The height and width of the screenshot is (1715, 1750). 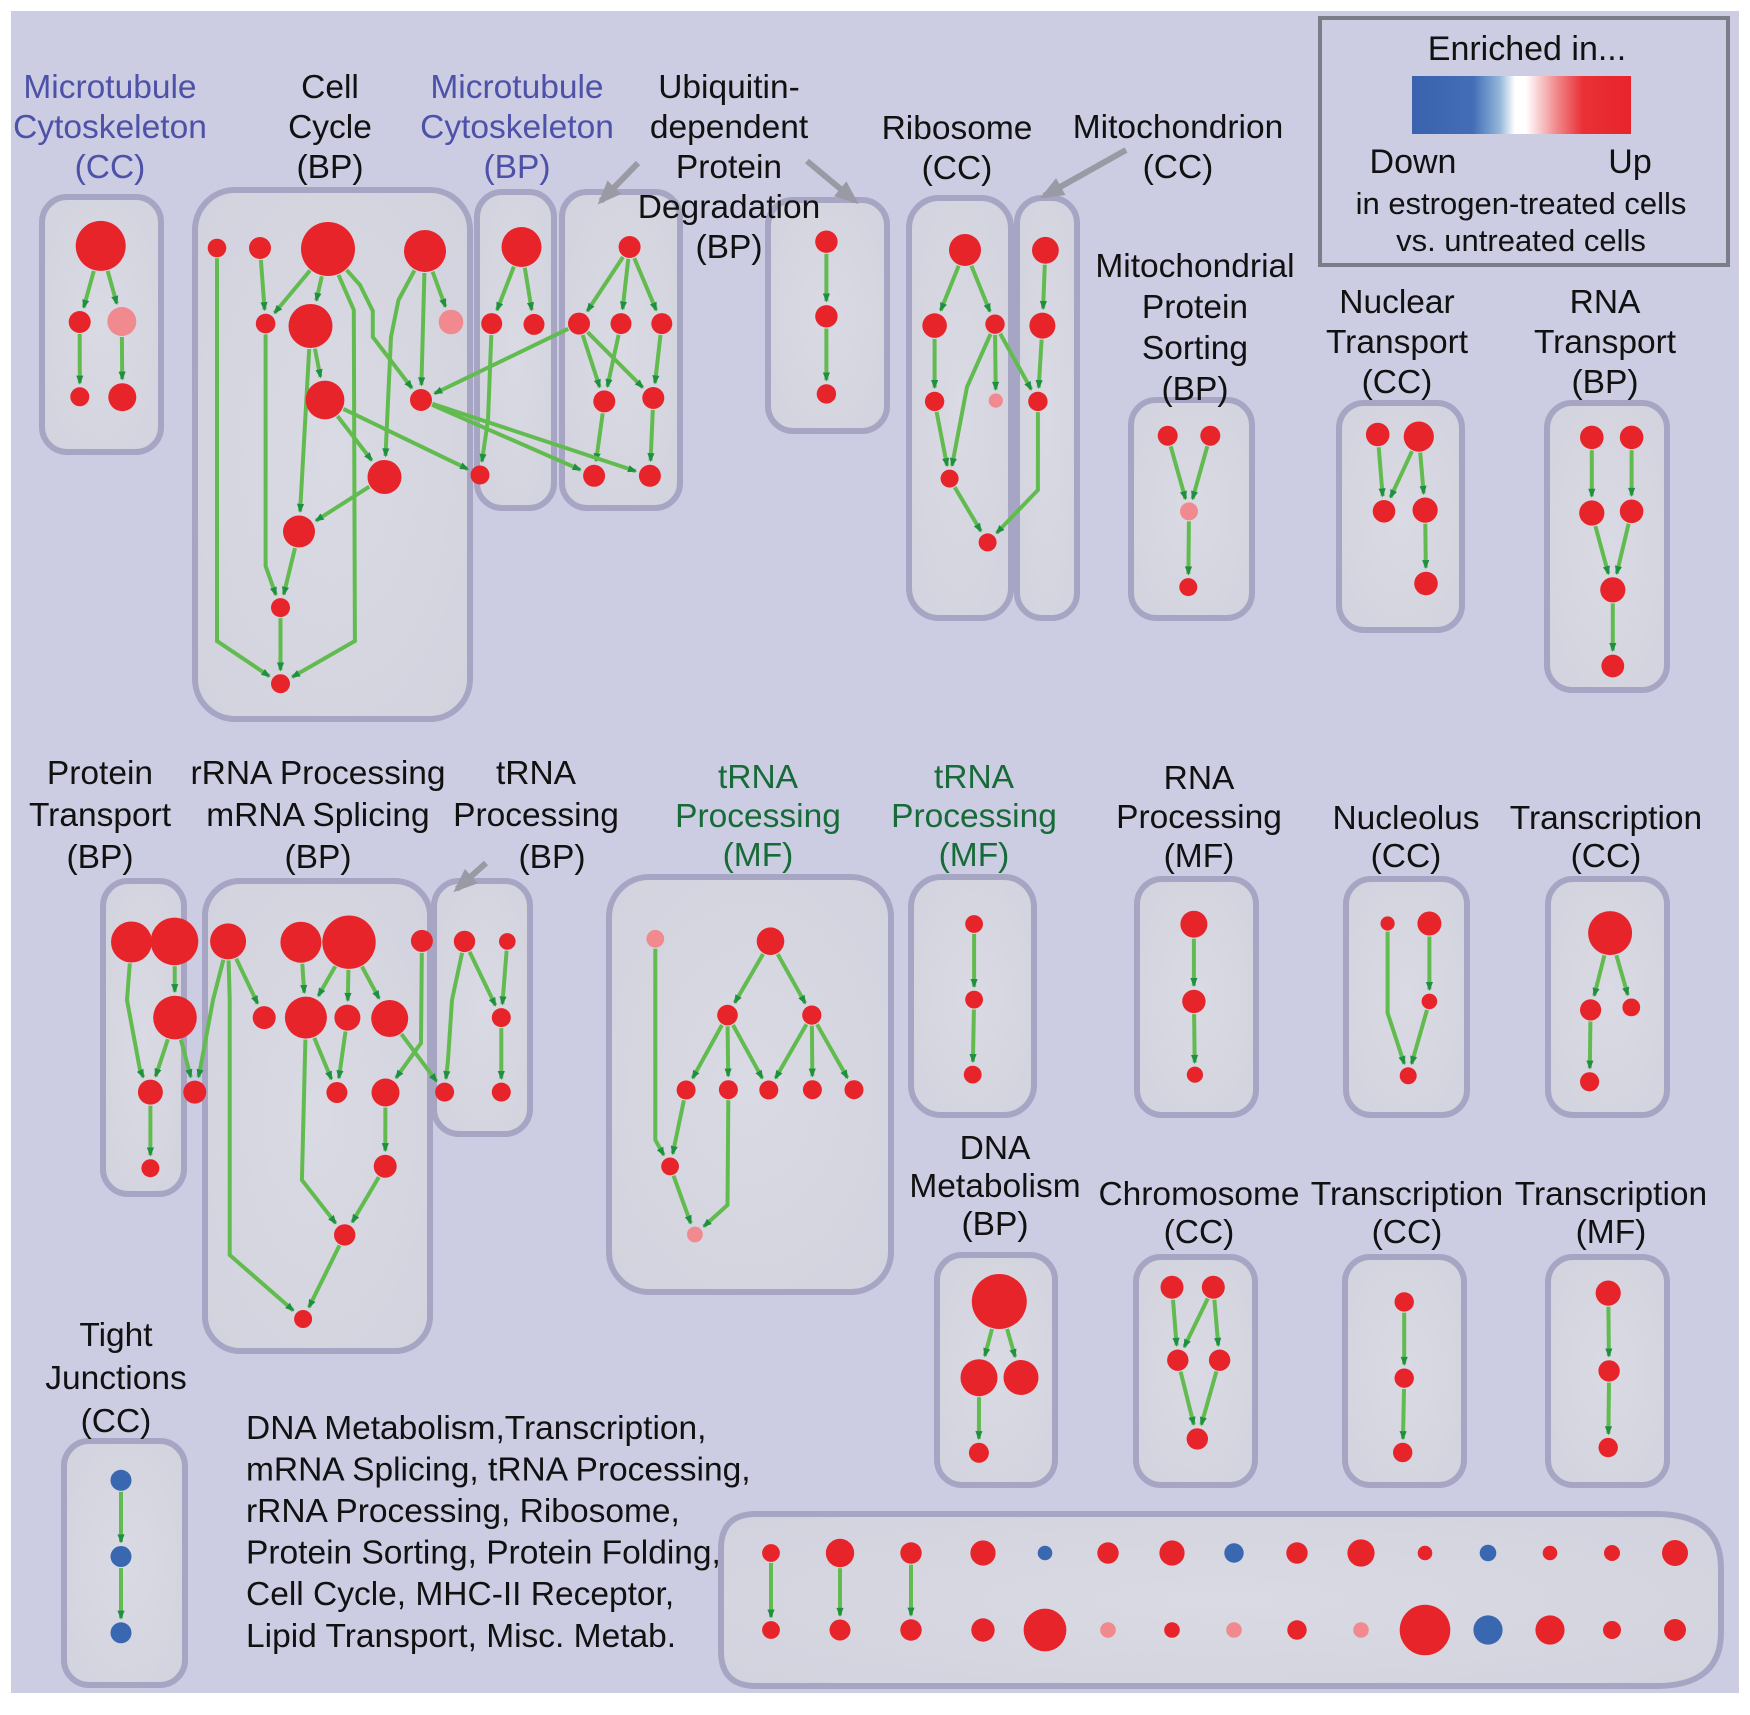 What do you see at coordinates (460, 1594) in the screenshot?
I see `svg-text: Cell Cycle, MHC-II Receptor,` at bounding box center [460, 1594].